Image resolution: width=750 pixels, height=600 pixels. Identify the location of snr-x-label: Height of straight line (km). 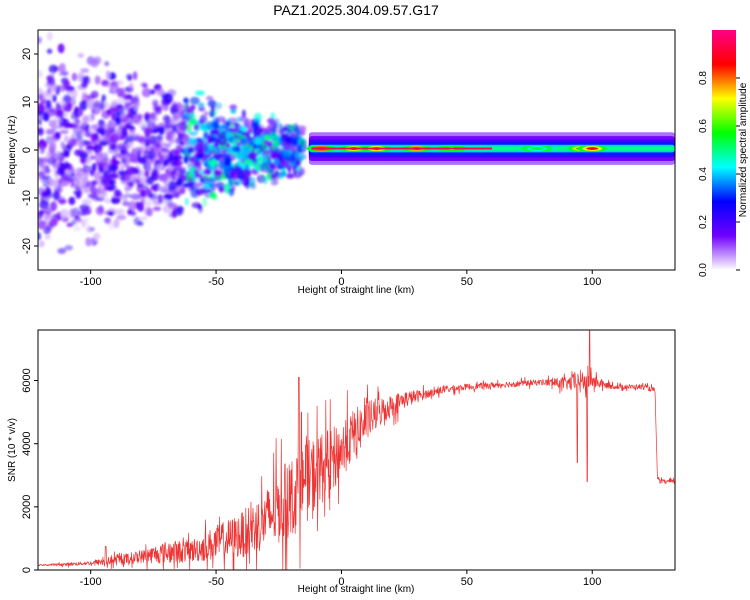
(356, 589).